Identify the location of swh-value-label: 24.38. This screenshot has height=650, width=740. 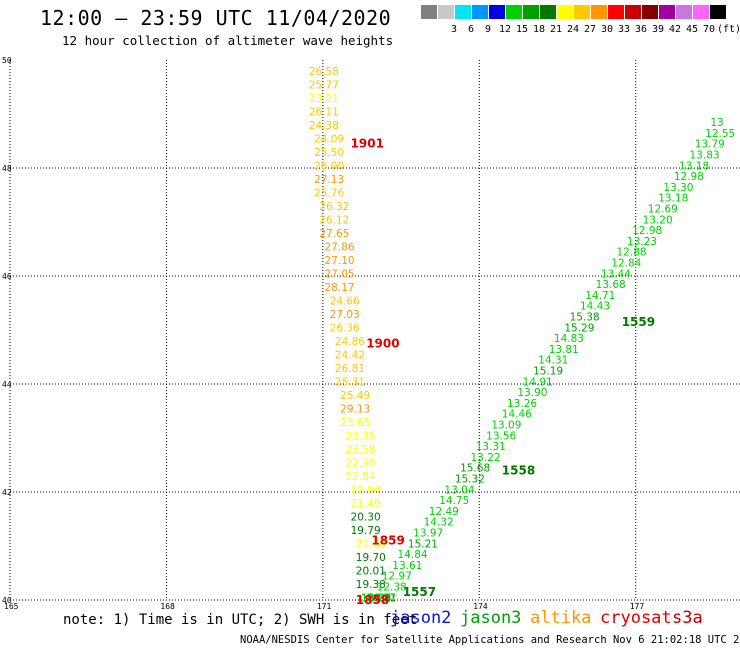
(324, 126).